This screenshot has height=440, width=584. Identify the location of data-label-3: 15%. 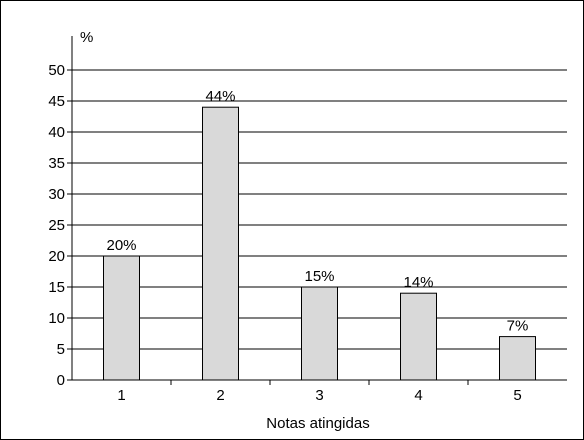
(319, 276).